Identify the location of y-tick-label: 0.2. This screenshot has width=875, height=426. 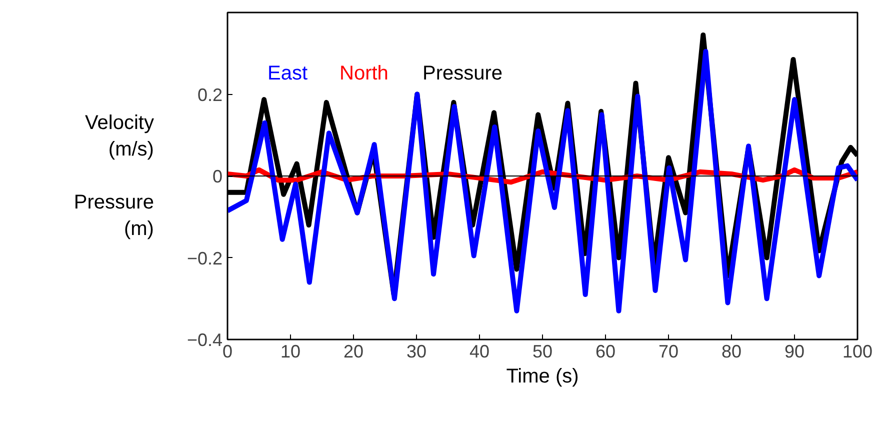
(210, 94).